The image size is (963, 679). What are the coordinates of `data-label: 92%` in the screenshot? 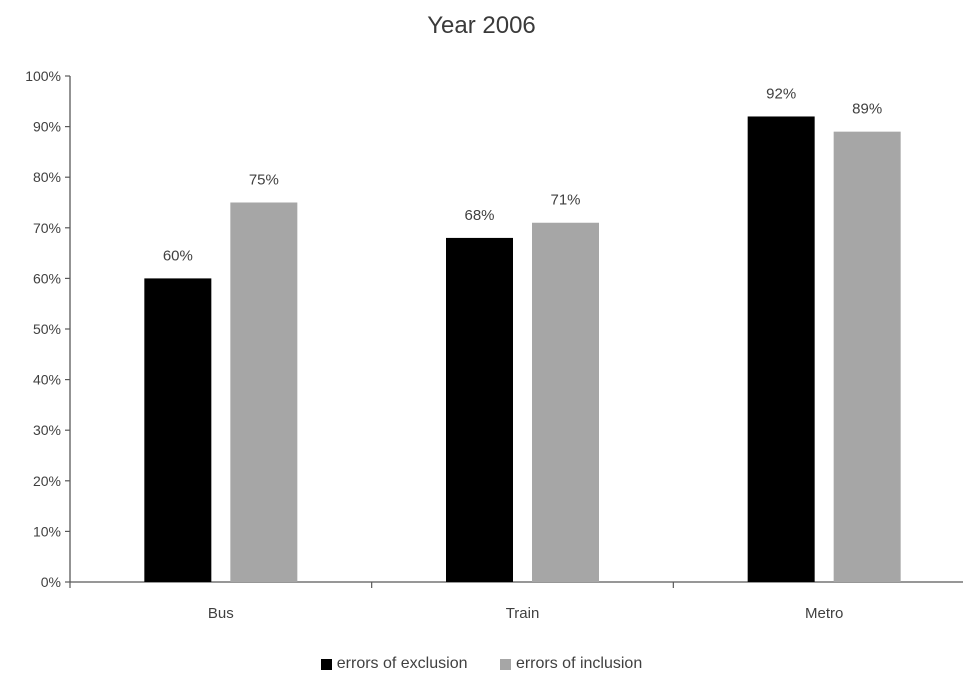 It's located at (781, 93).